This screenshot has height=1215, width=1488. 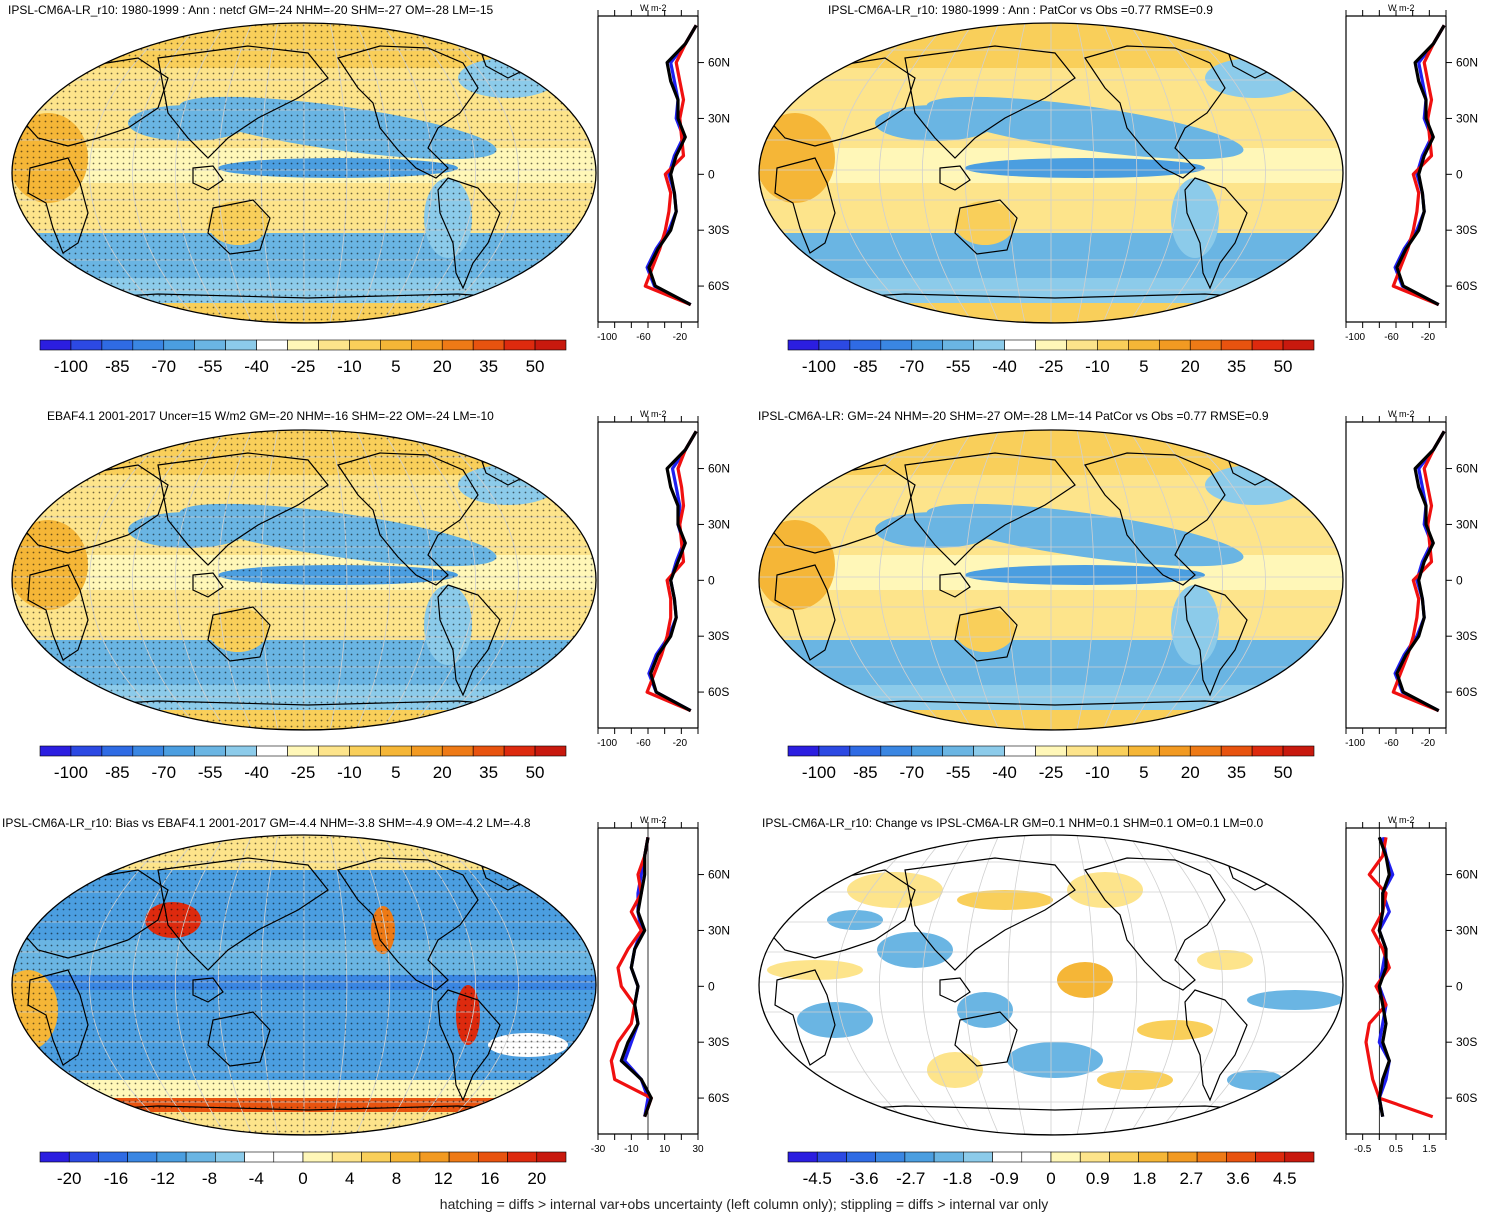 I want to click on colorbar-label: -2.7, so click(x=910, y=1178).